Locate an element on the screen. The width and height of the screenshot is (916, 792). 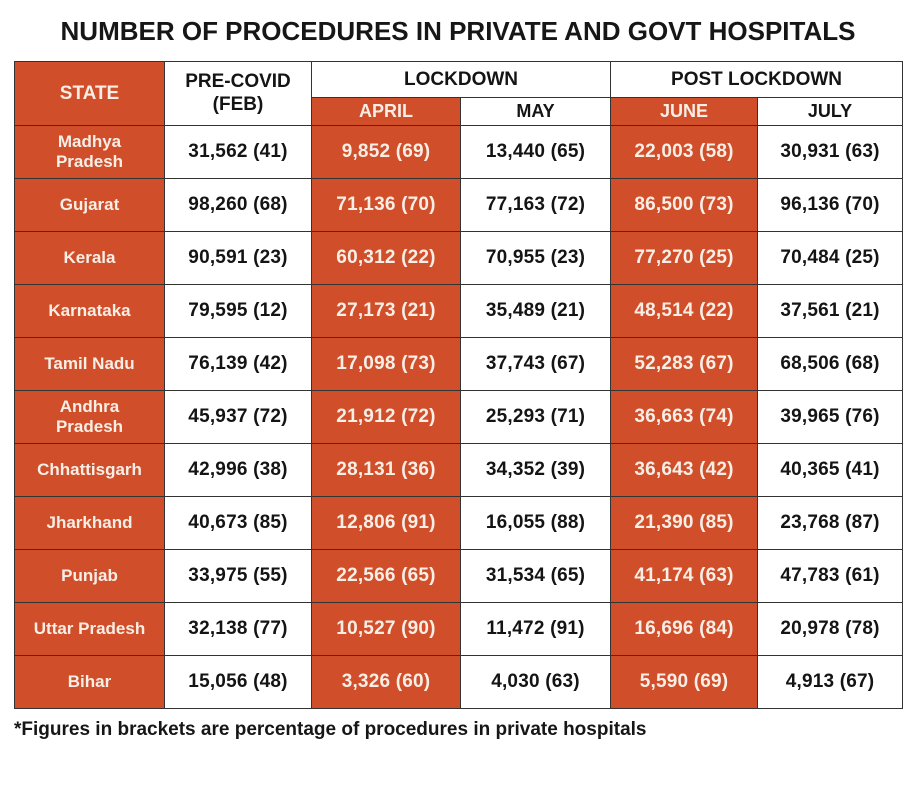
june-value: 16,696 (84) is located at coordinates (684, 629).